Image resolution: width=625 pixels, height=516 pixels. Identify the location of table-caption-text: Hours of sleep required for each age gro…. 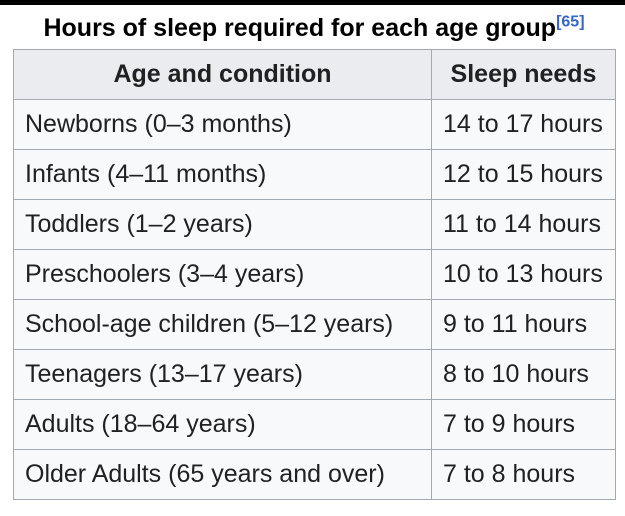
(300, 28).